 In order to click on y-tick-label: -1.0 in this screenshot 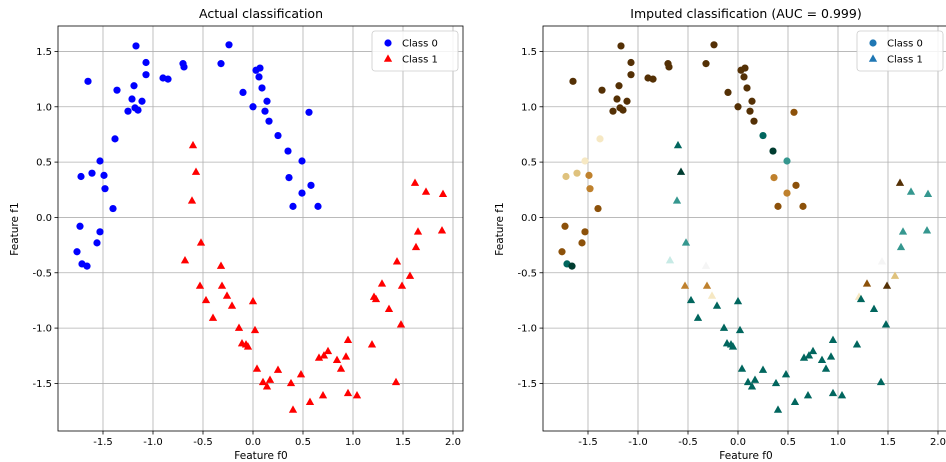, I will do `click(527, 329)`.